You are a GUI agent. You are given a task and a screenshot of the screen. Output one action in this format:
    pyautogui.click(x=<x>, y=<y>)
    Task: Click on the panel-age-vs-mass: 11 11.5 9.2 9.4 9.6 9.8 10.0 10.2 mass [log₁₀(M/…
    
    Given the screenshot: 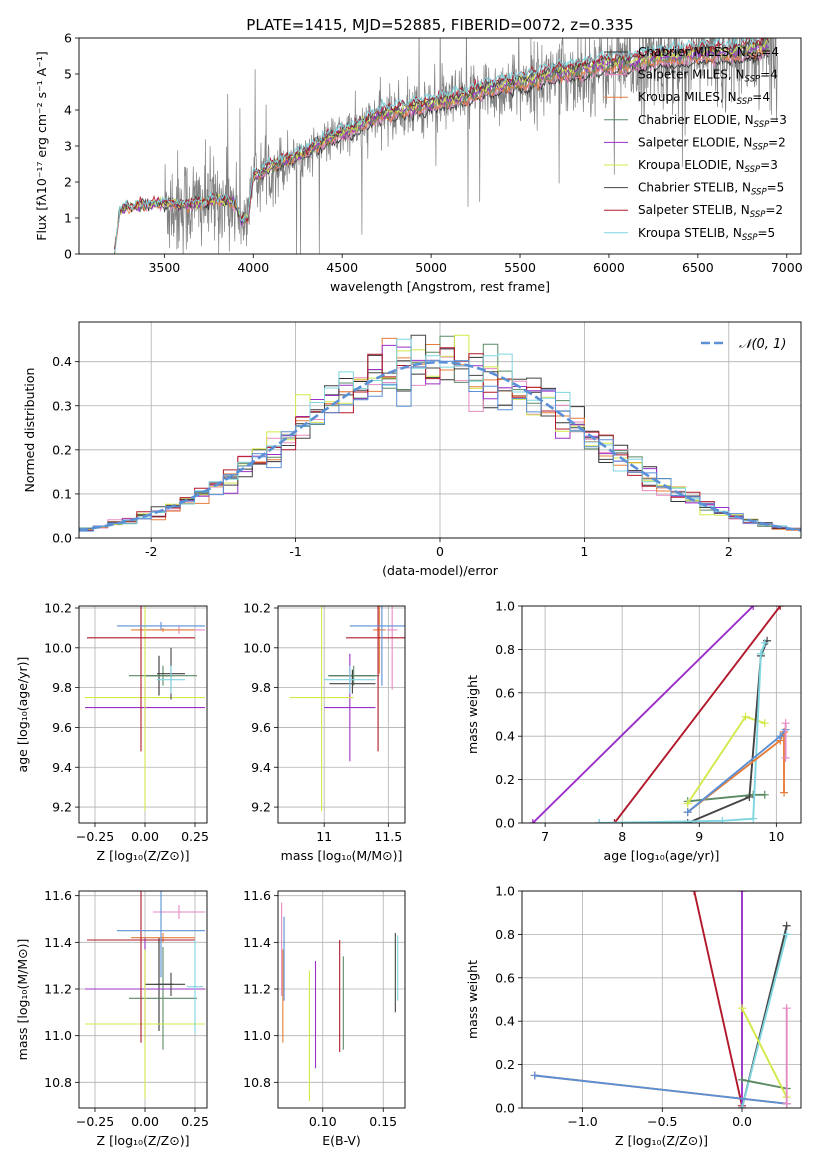 What is the action you would take?
    pyautogui.click(x=324, y=731)
    